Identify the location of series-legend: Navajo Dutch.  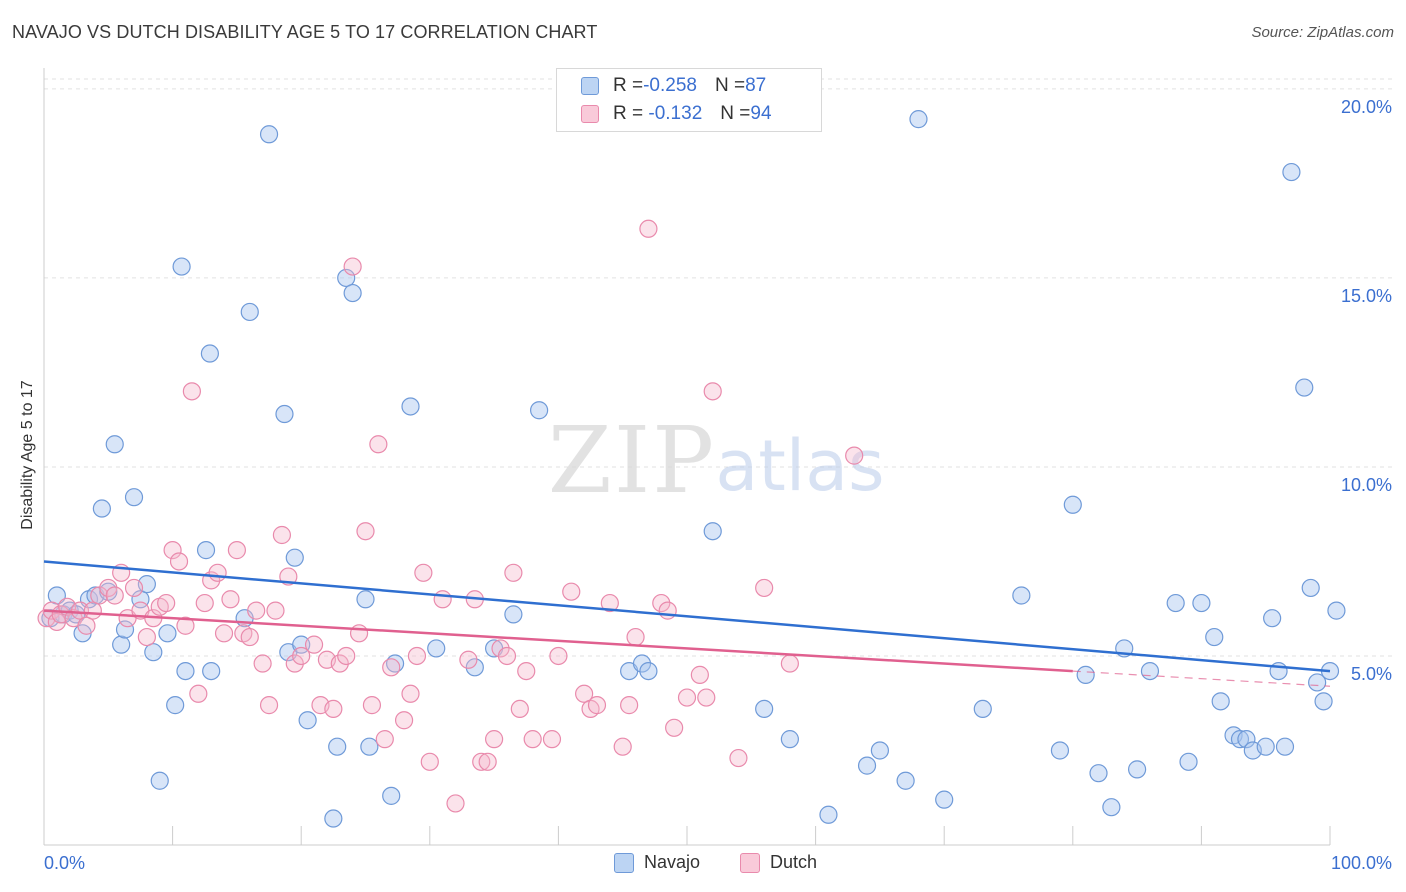
(703, 864).